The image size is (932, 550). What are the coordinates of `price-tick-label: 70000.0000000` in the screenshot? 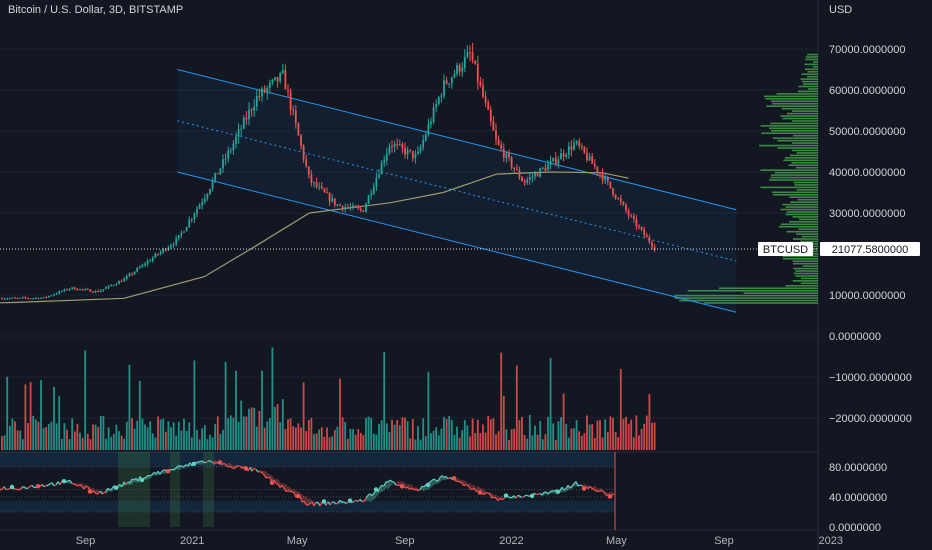 It's located at (867, 50).